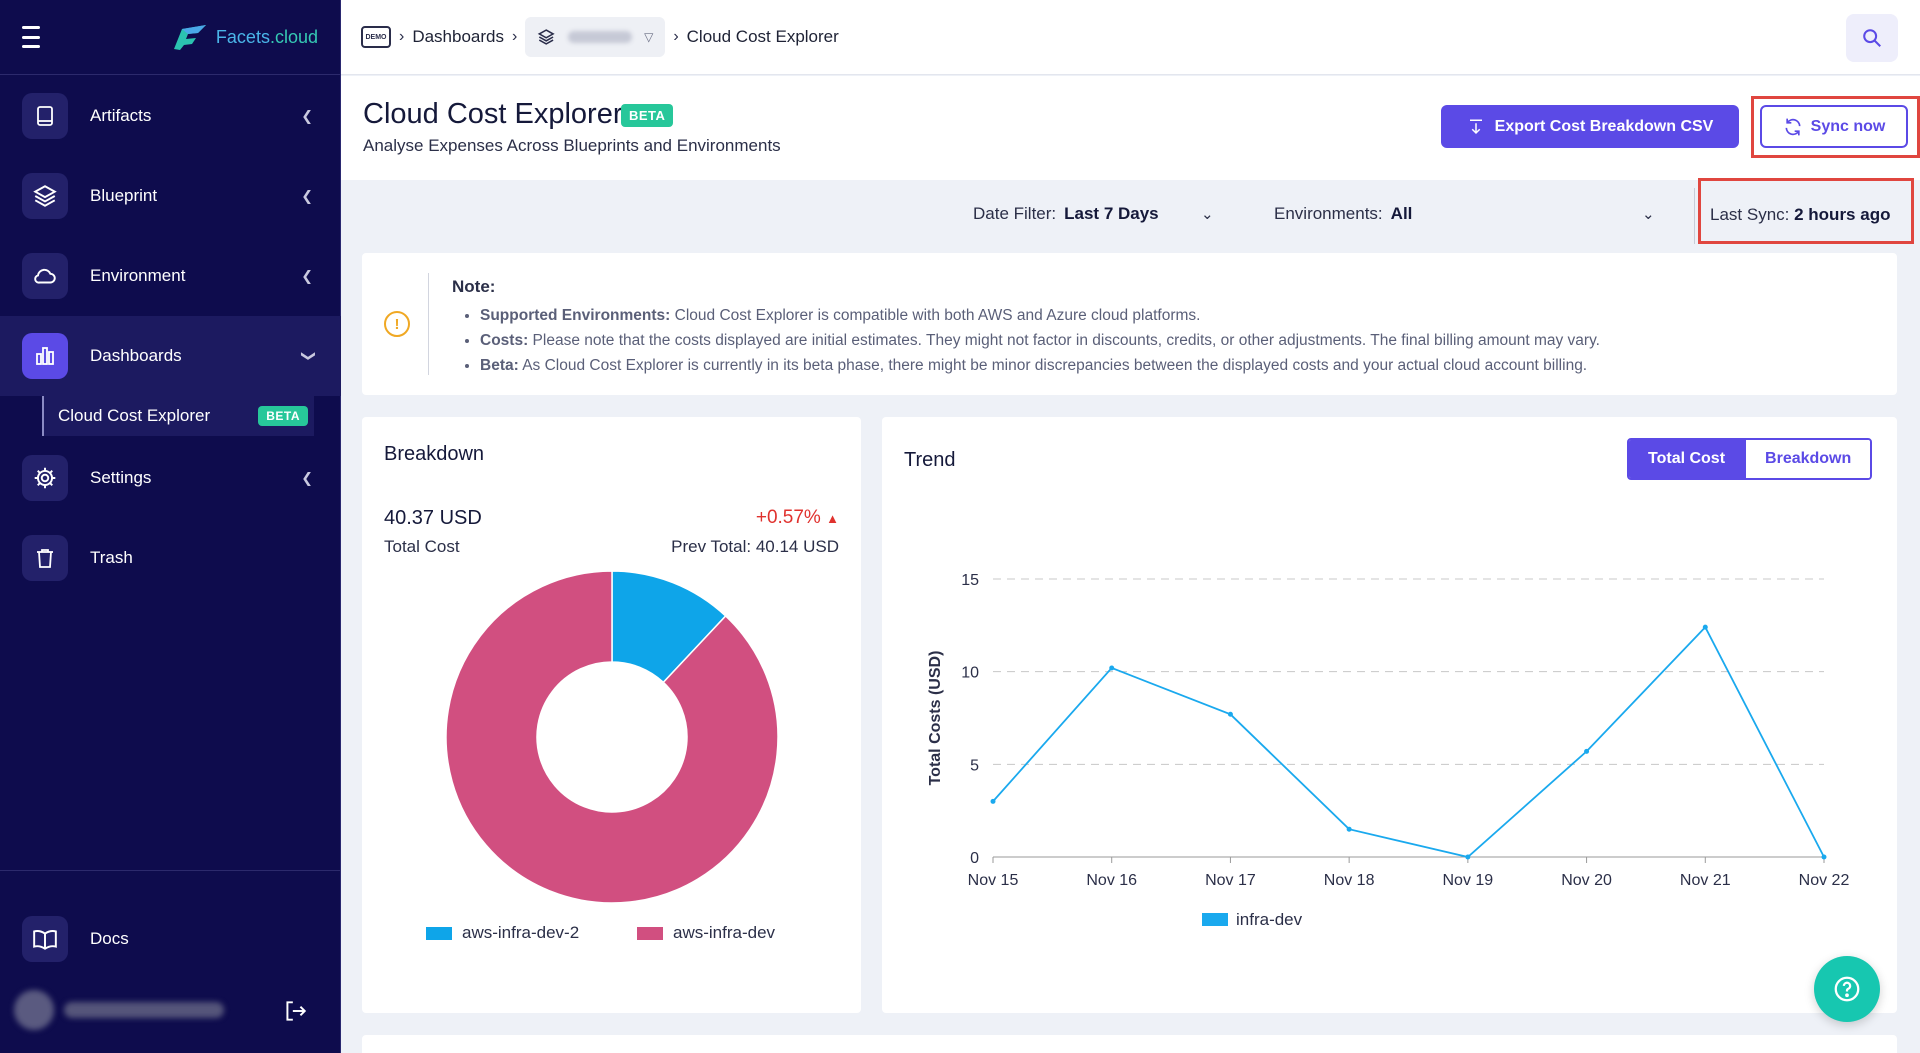 Image resolution: width=1920 pixels, height=1053 pixels. I want to click on note-divider, so click(428, 324).